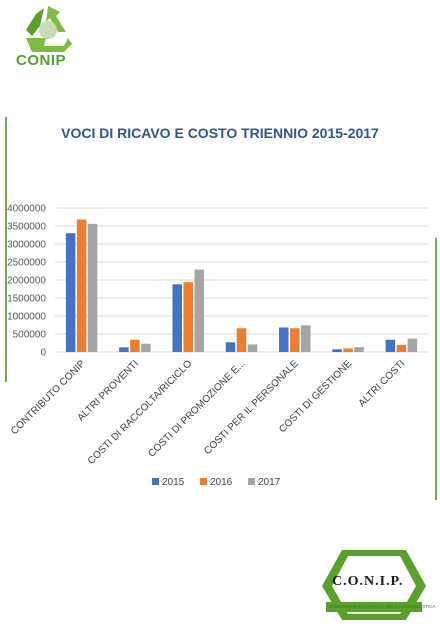 The image size is (440, 629). Describe the element at coordinates (382, 383) in the screenshot. I see `x-category-label: ALTRI COSTI` at that location.